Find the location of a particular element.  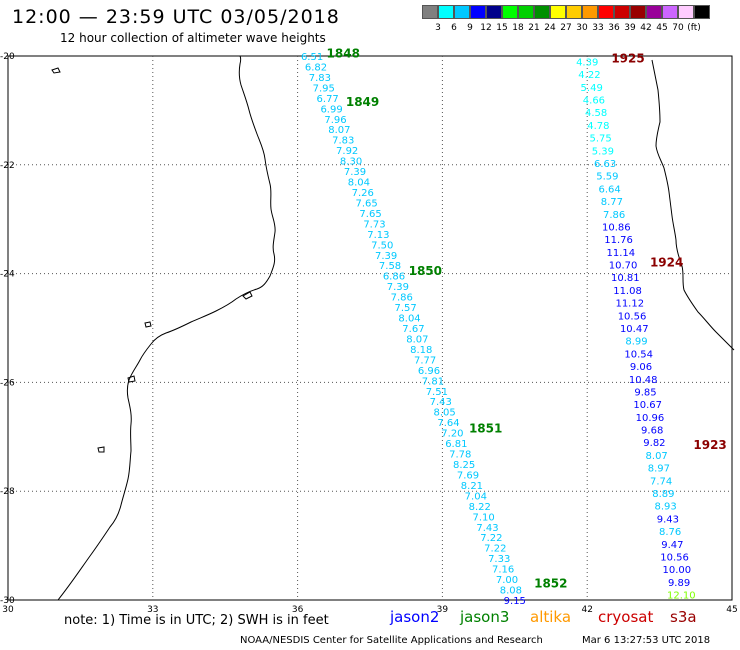

swh-value-cryosat: 9.68 is located at coordinates (652, 431).